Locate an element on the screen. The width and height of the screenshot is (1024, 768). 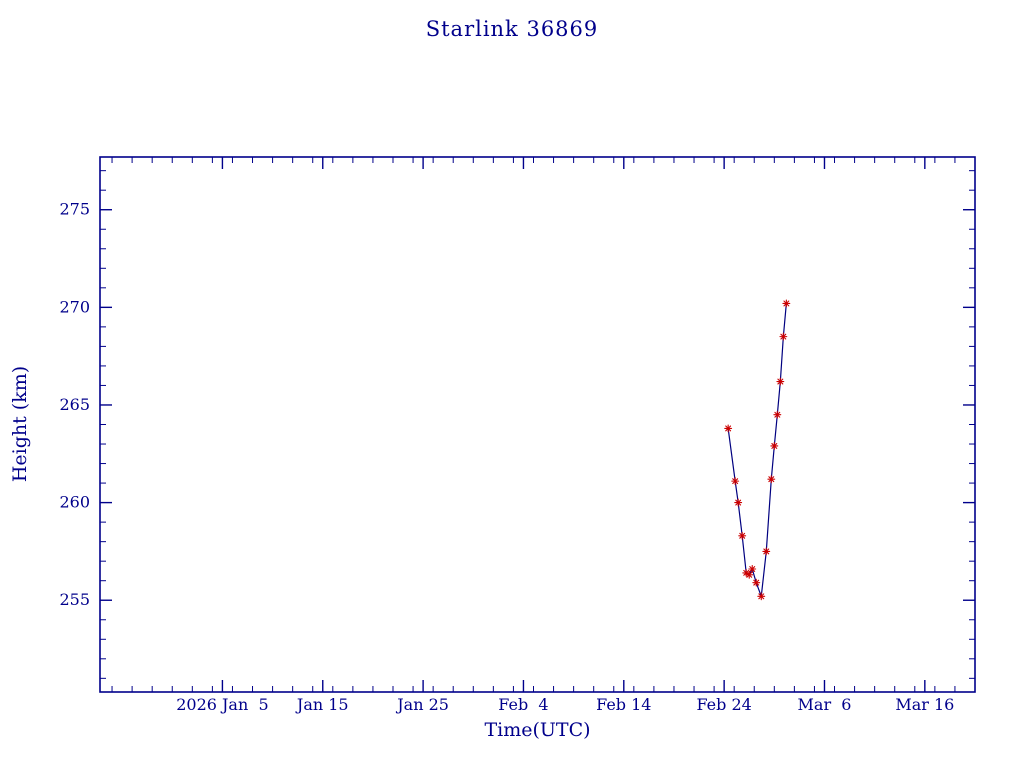
x-tick-label: Mar 16 is located at coordinates (924, 704).